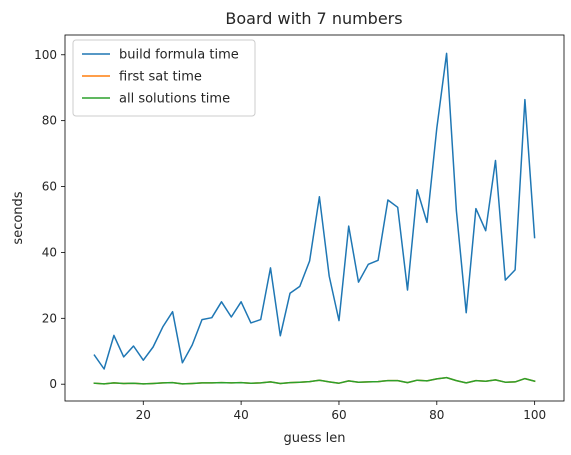  What do you see at coordinates (179, 55) in the screenshot?
I see `legend-entry-label: build formula time` at bounding box center [179, 55].